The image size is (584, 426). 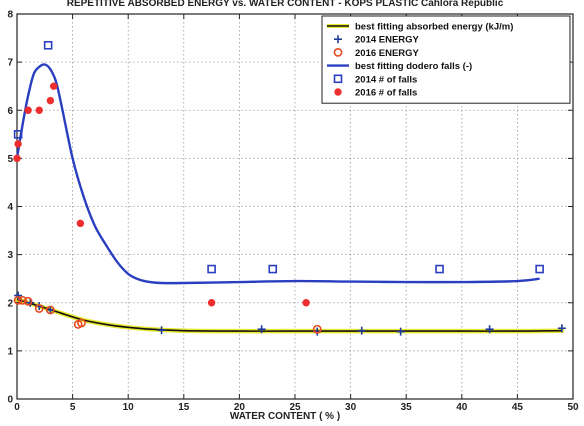 What do you see at coordinates (413, 66) in the screenshot?
I see `legend-entry-label: best fitting dodero falls (-)` at bounding box center [413, 66].